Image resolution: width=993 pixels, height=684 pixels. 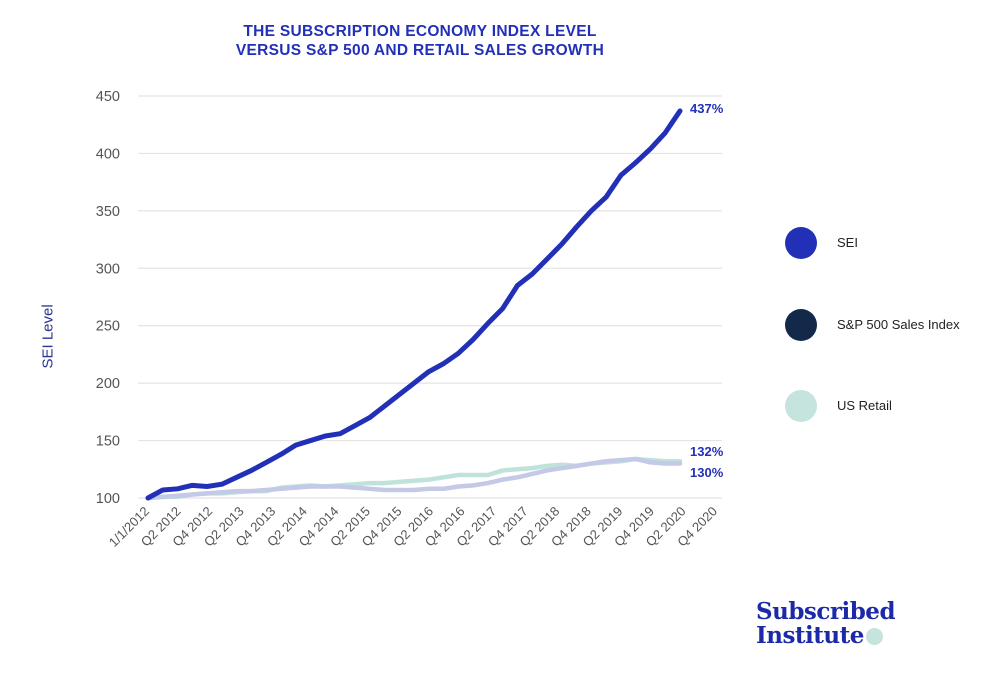 I want to click on series-line-s-p-500-sales-index, so click(x=414, y=478).